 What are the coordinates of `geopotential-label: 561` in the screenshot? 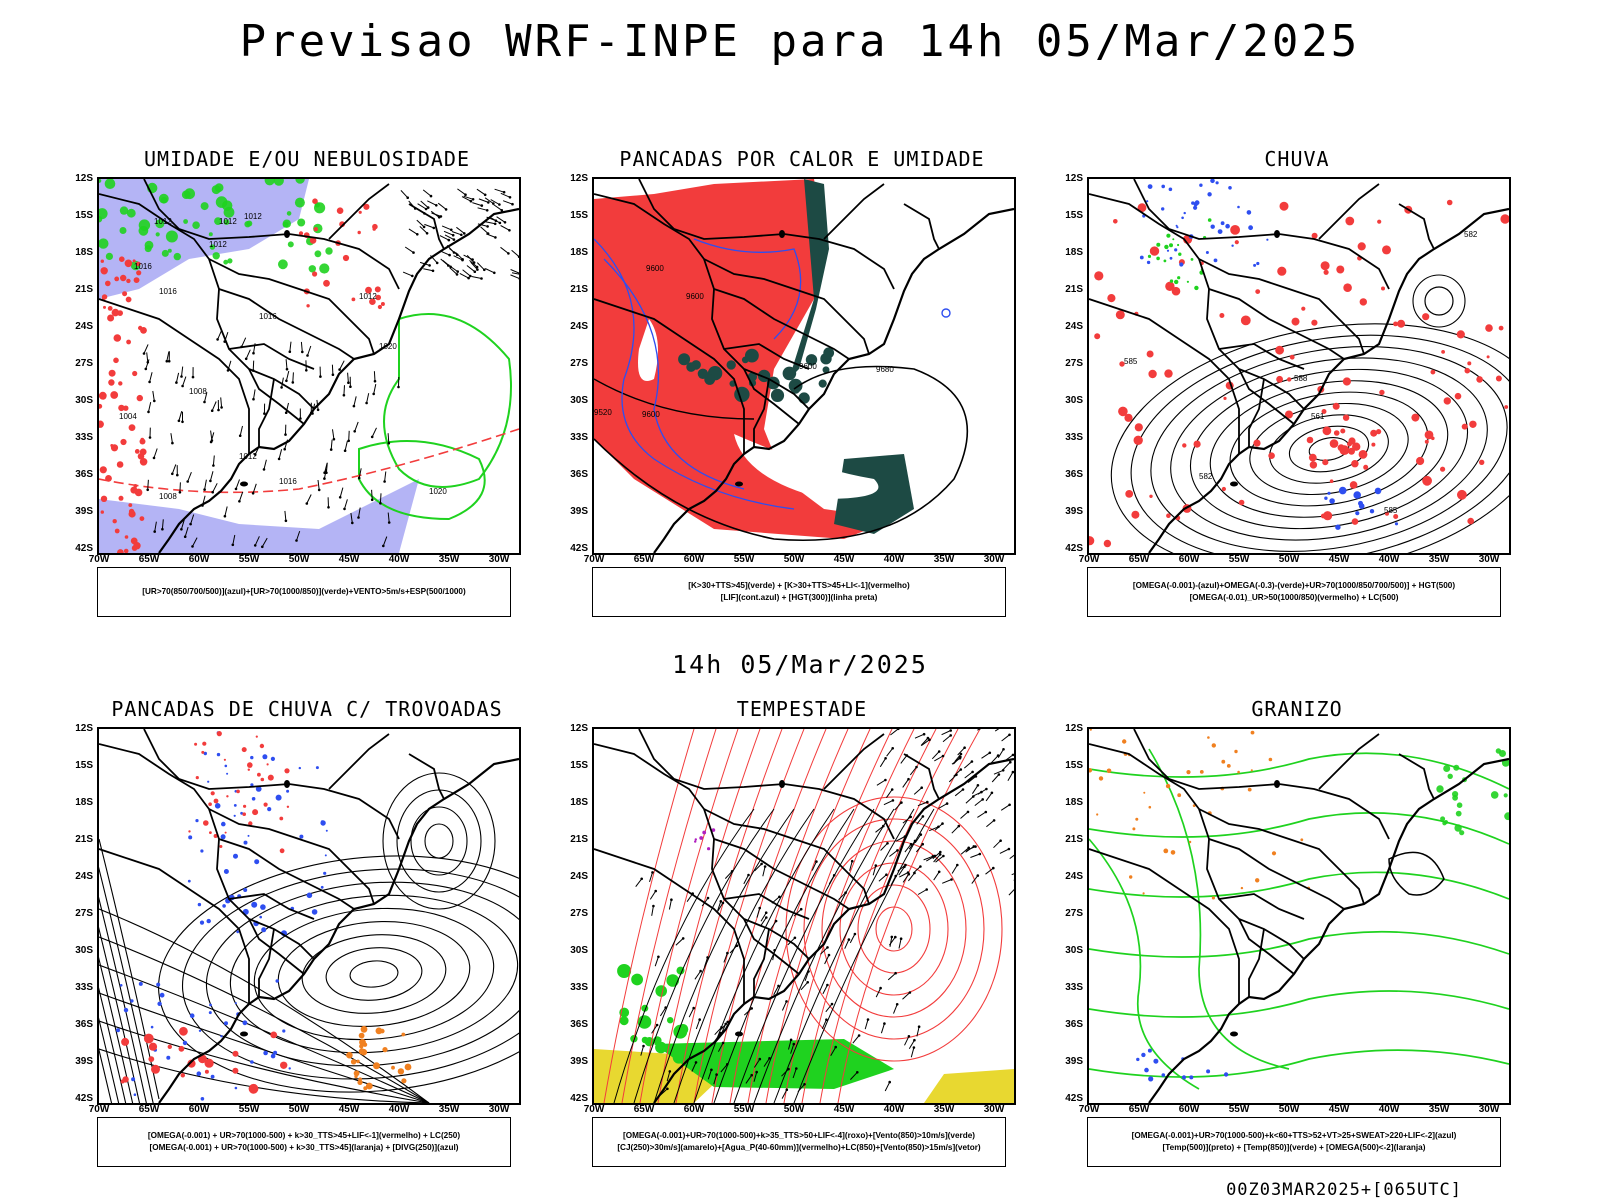 It's located at (1318, 416).